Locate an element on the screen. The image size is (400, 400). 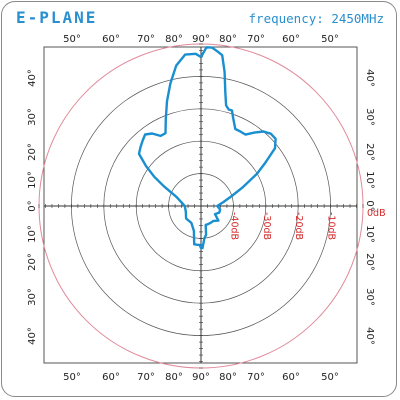
angle-tick-top: 90° is located at coordinates (201, 39).